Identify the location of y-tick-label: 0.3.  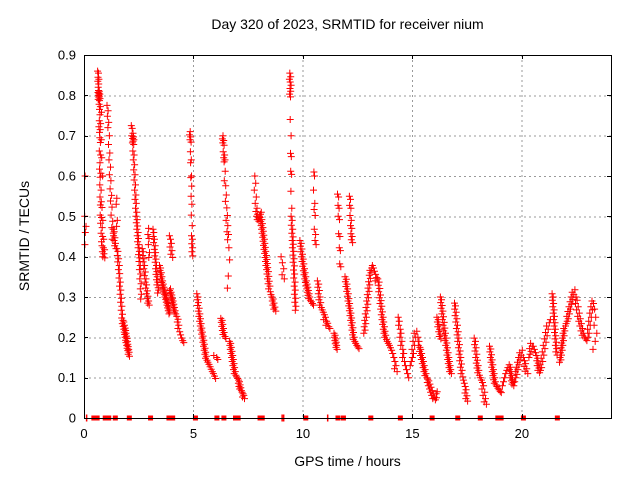
(67, 297).